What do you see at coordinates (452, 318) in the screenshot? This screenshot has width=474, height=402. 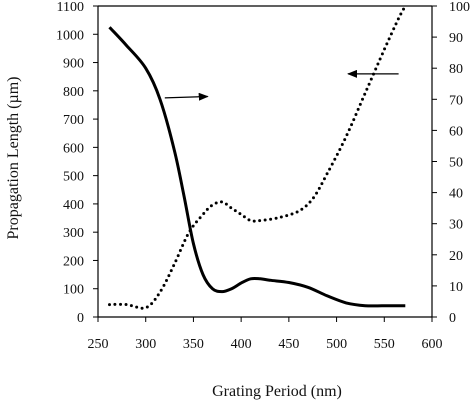 I see `y2-tick-label: 0` at bounding box center [452, 318].